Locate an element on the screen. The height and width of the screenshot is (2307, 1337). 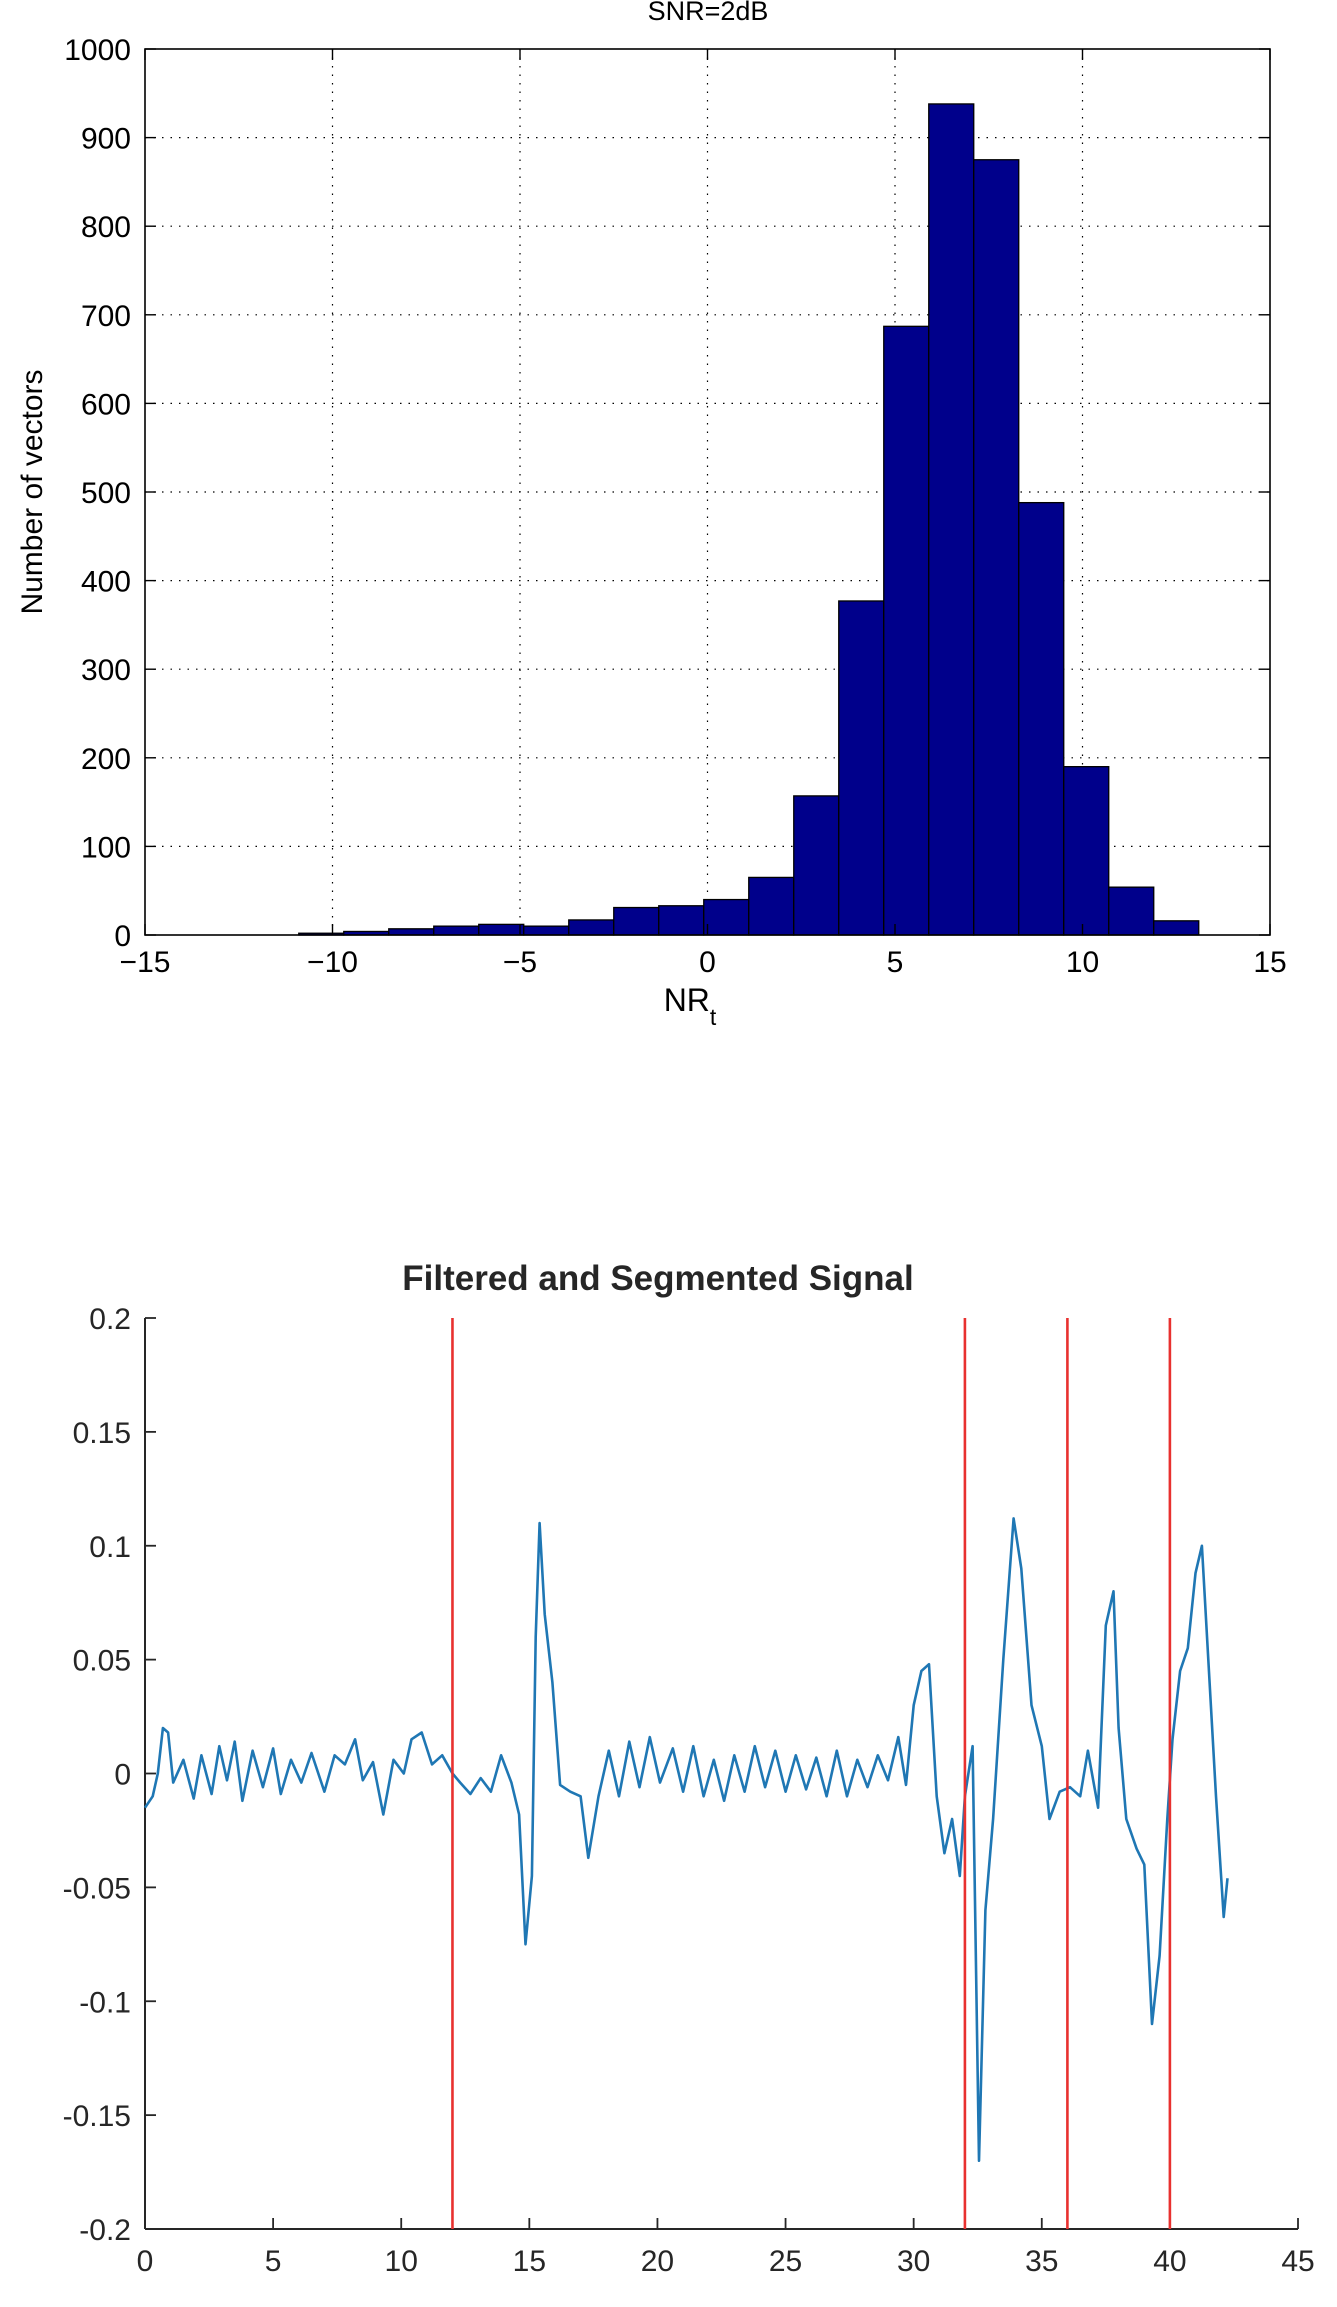
histogram-x-tick-label: 15 is located at coordinates (1269, 962).